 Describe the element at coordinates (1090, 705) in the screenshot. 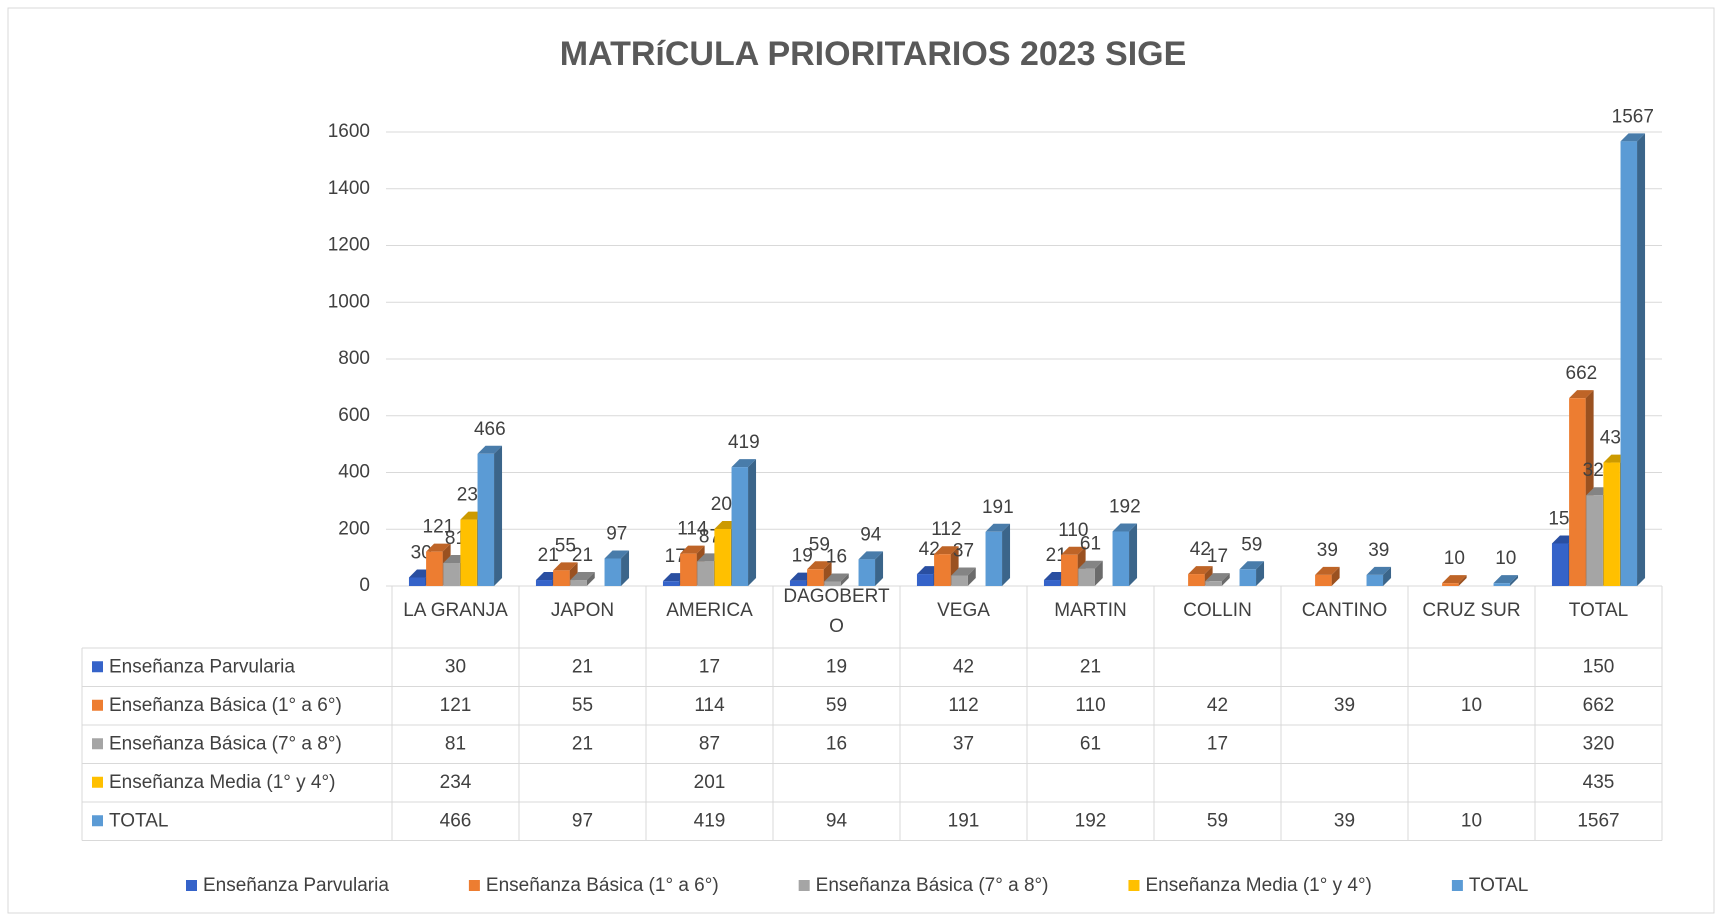

I see `table-cell: 110` at that location.